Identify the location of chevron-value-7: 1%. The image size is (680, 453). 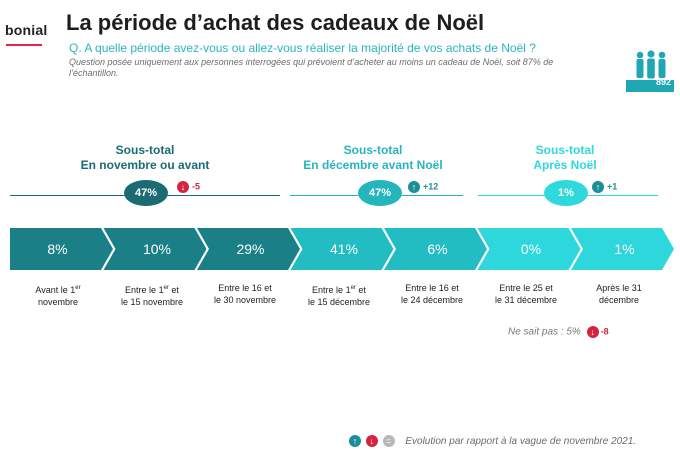
(624, 249).